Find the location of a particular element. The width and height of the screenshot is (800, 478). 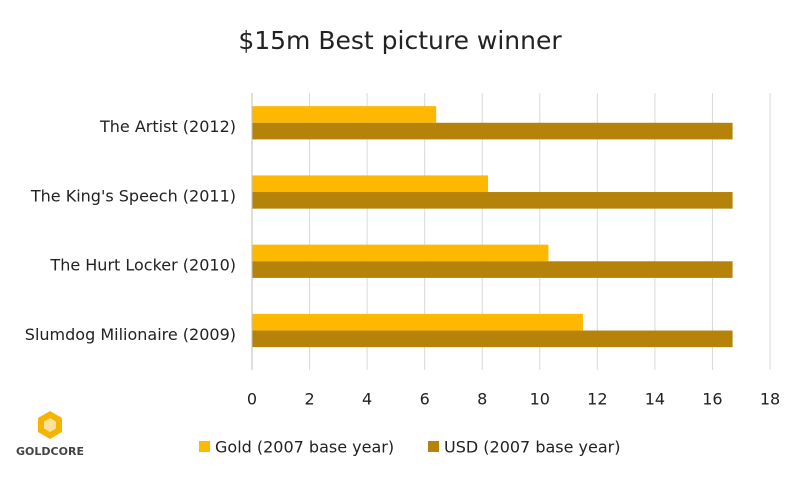

logo: GOLDCORE is located at coordinates (50, 434).